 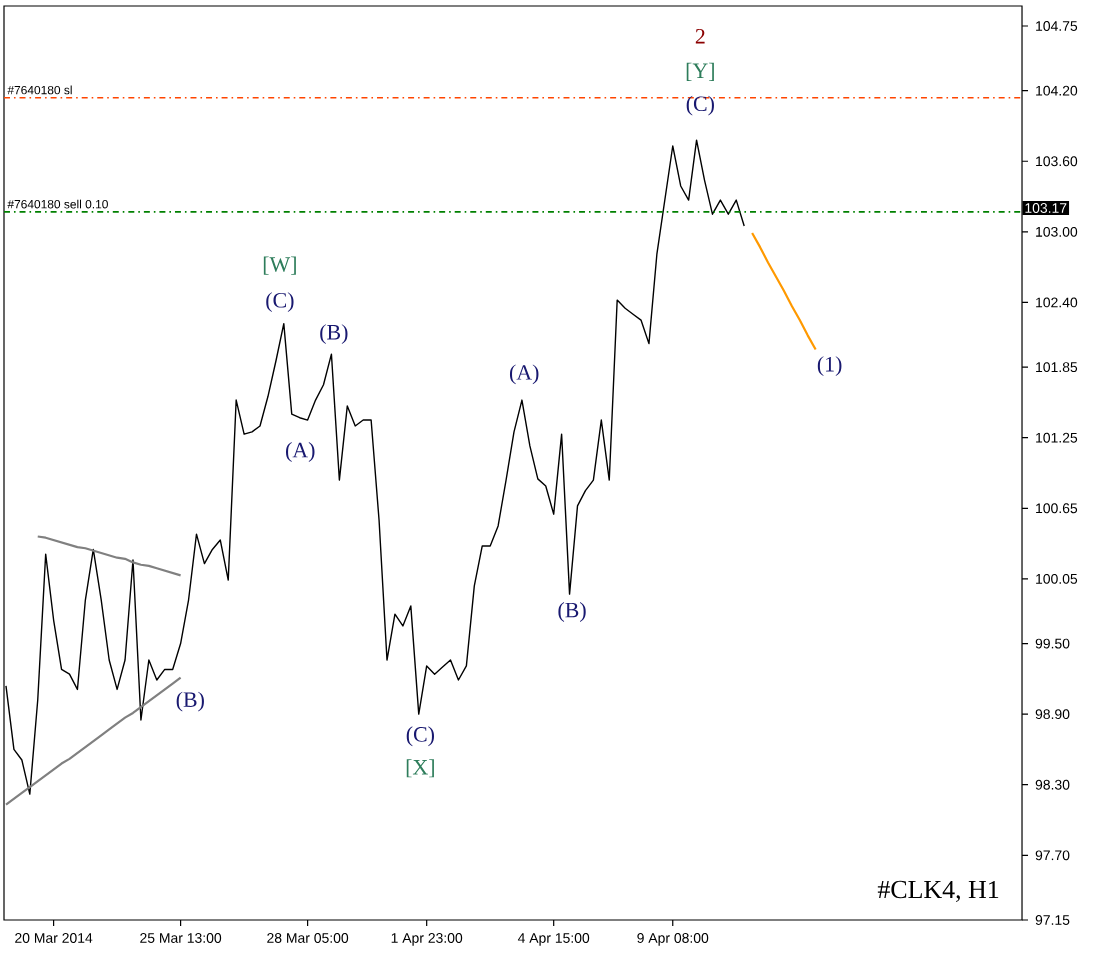 I want to click on text: #CLK4, H1, so click(x=938, y=891).